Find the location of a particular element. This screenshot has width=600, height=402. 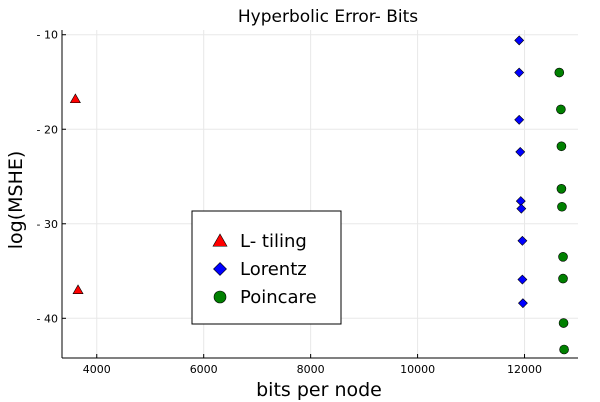

legend-label-poincare: Poincare is located at coordinates (278, 297).